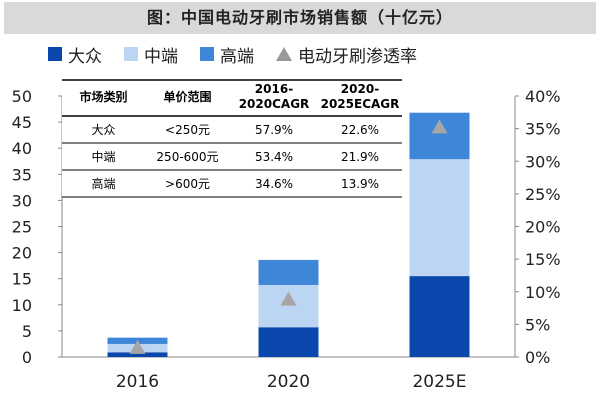 The height and width of the screenshot is (400, 600). Describe the element at coordinates (543, 292) in the screenshot. I see `y-tick-right-label: 10%` at that location.